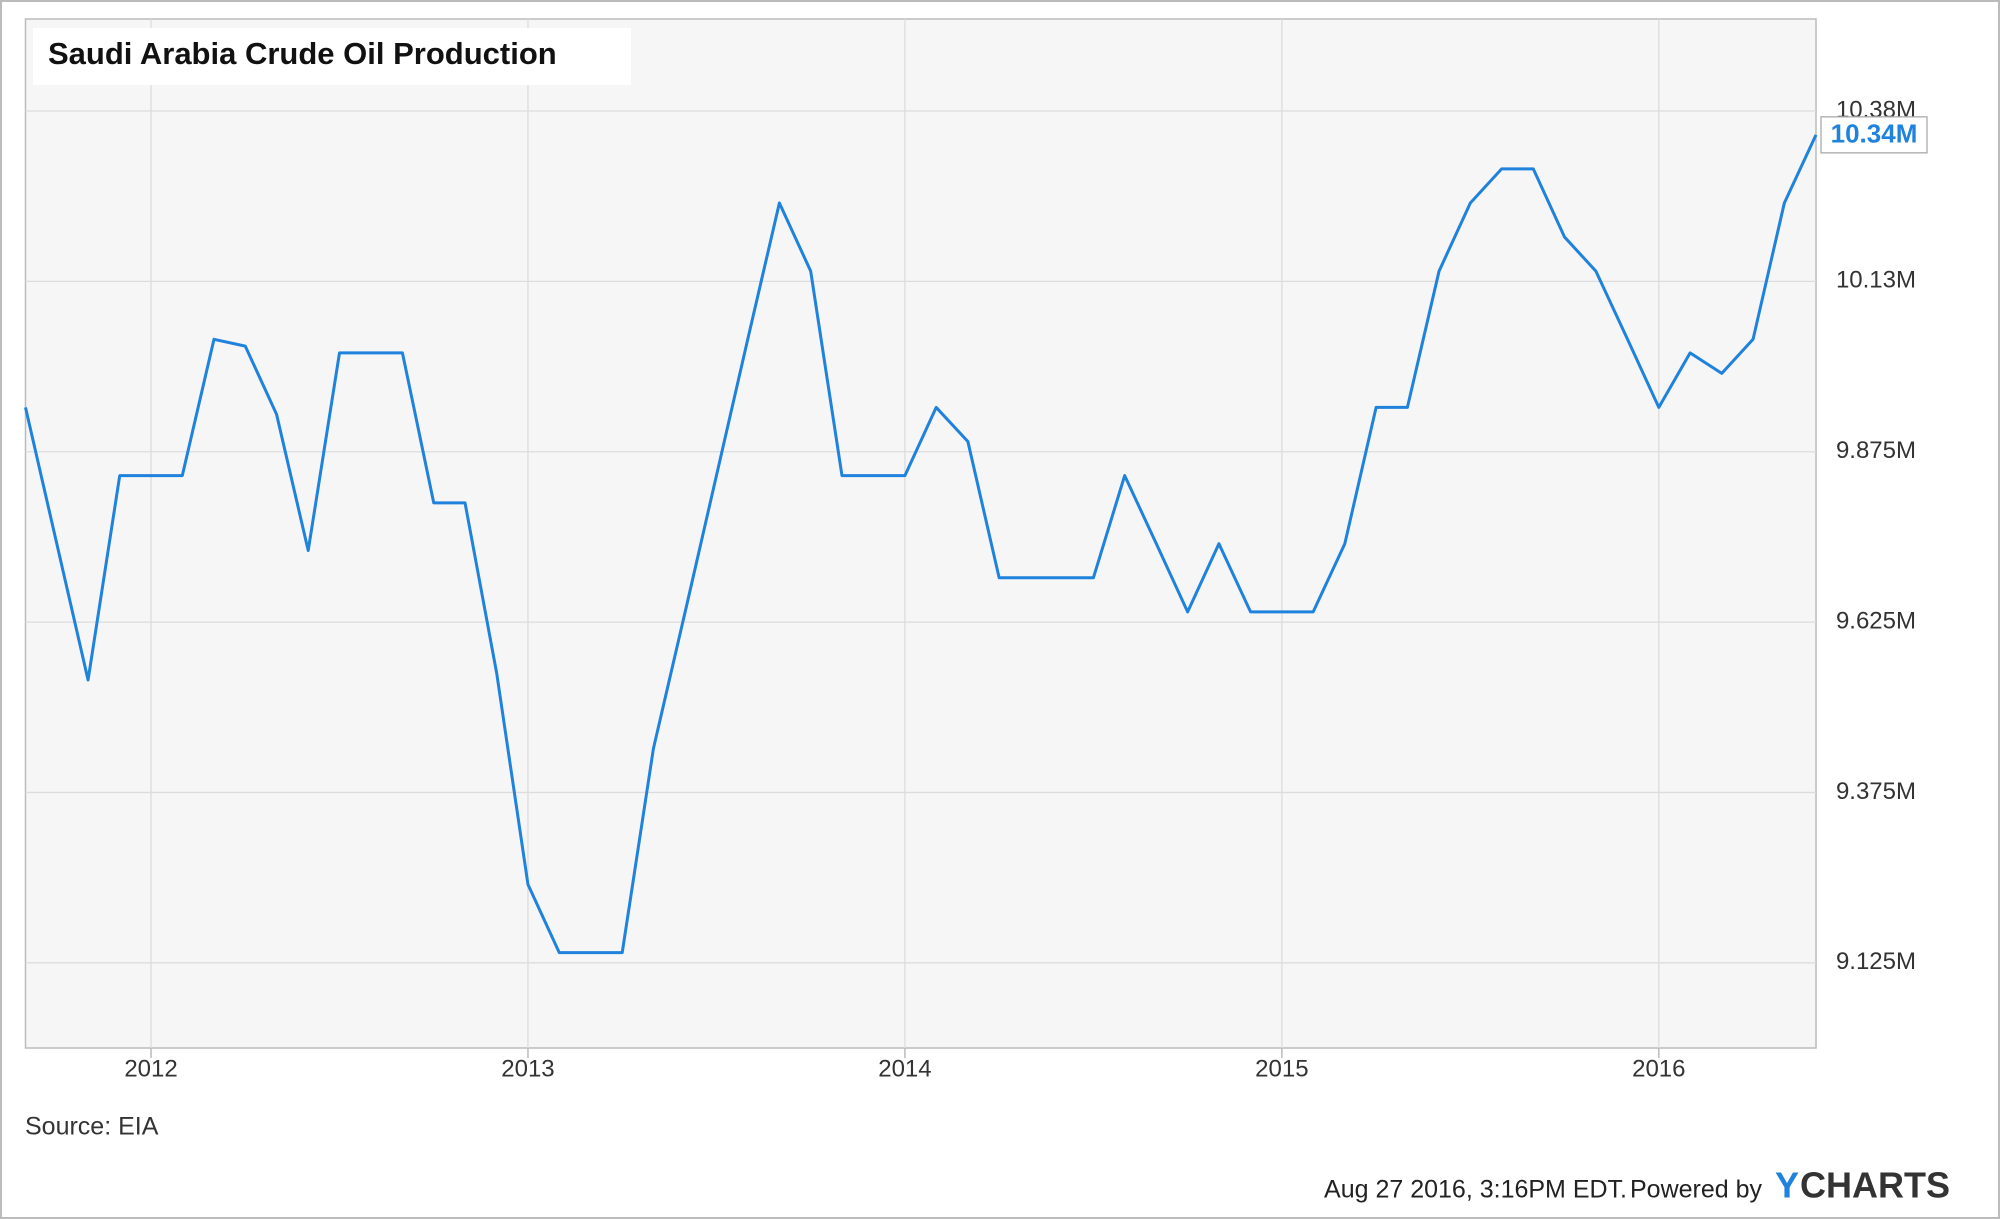  I want to click on y-tick-label: 9.375M, so click(1876, 791).